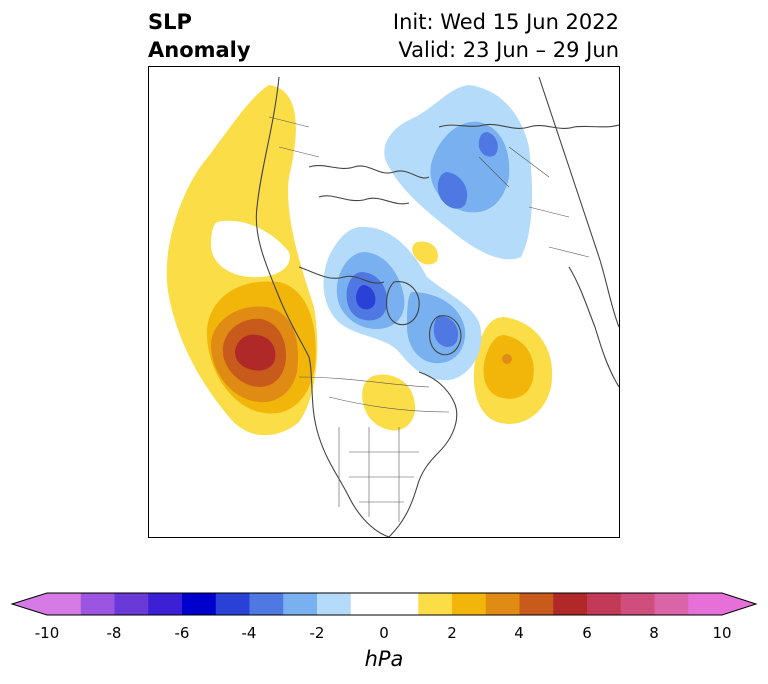  Describe the element at coordinates (384, 659) in the screenshot. I see `colorbar-unit: hPa` at that location.